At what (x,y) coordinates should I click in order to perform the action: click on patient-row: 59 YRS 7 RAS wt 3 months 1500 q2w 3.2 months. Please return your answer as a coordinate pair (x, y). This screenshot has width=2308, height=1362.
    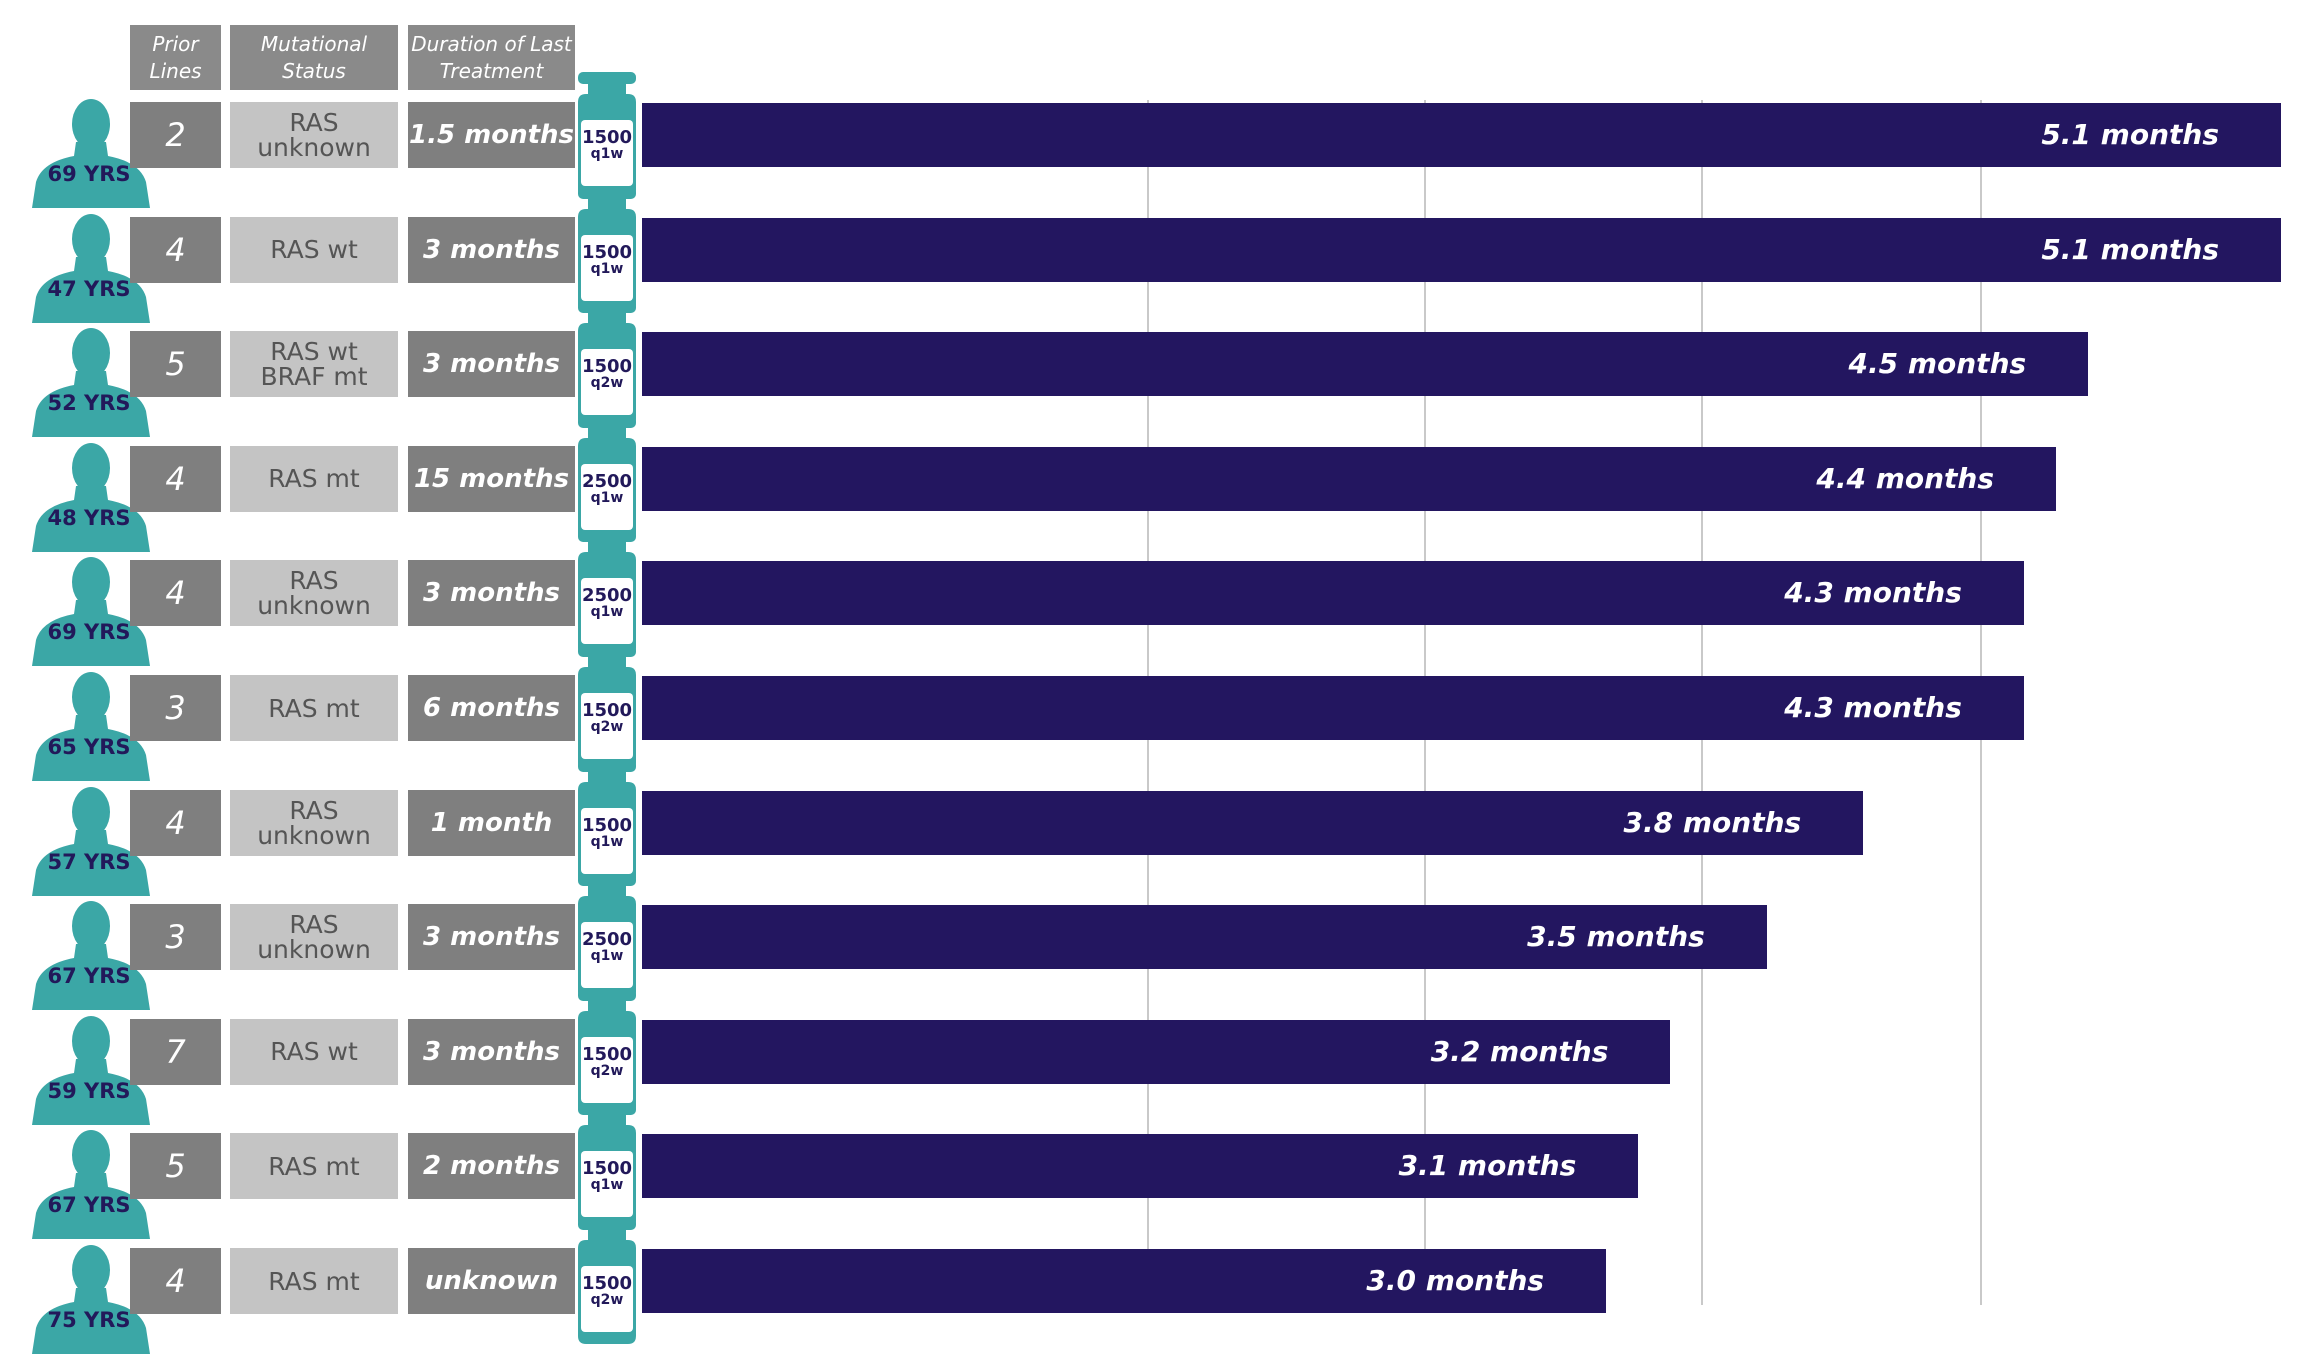
    Looking at the image, I should click on (1154, 1060).